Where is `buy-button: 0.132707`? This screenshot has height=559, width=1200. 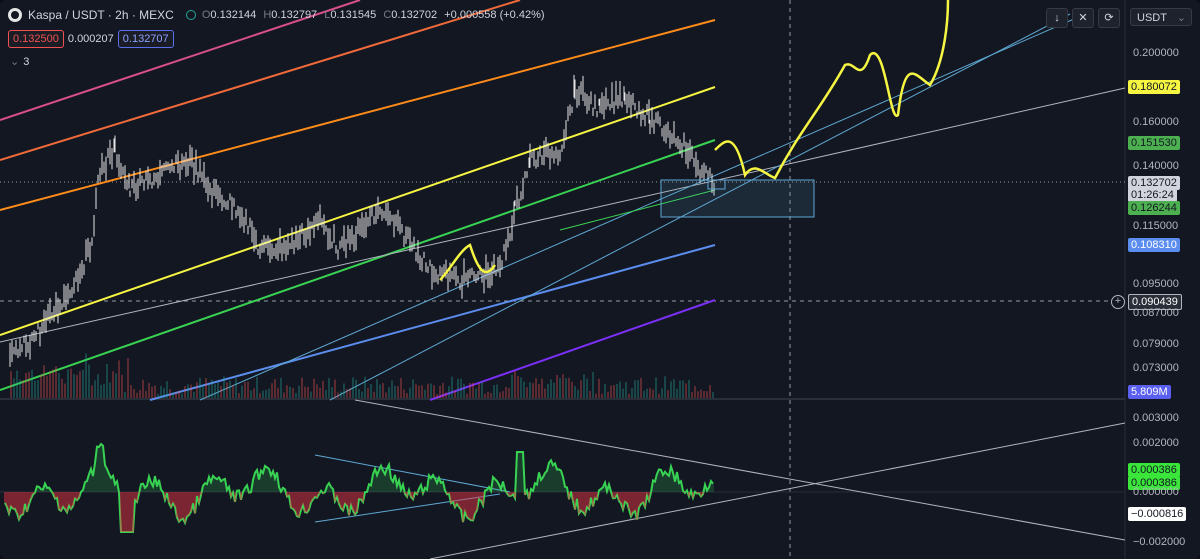 buy-button: 0.132707 is located at coordinates (145, 39).